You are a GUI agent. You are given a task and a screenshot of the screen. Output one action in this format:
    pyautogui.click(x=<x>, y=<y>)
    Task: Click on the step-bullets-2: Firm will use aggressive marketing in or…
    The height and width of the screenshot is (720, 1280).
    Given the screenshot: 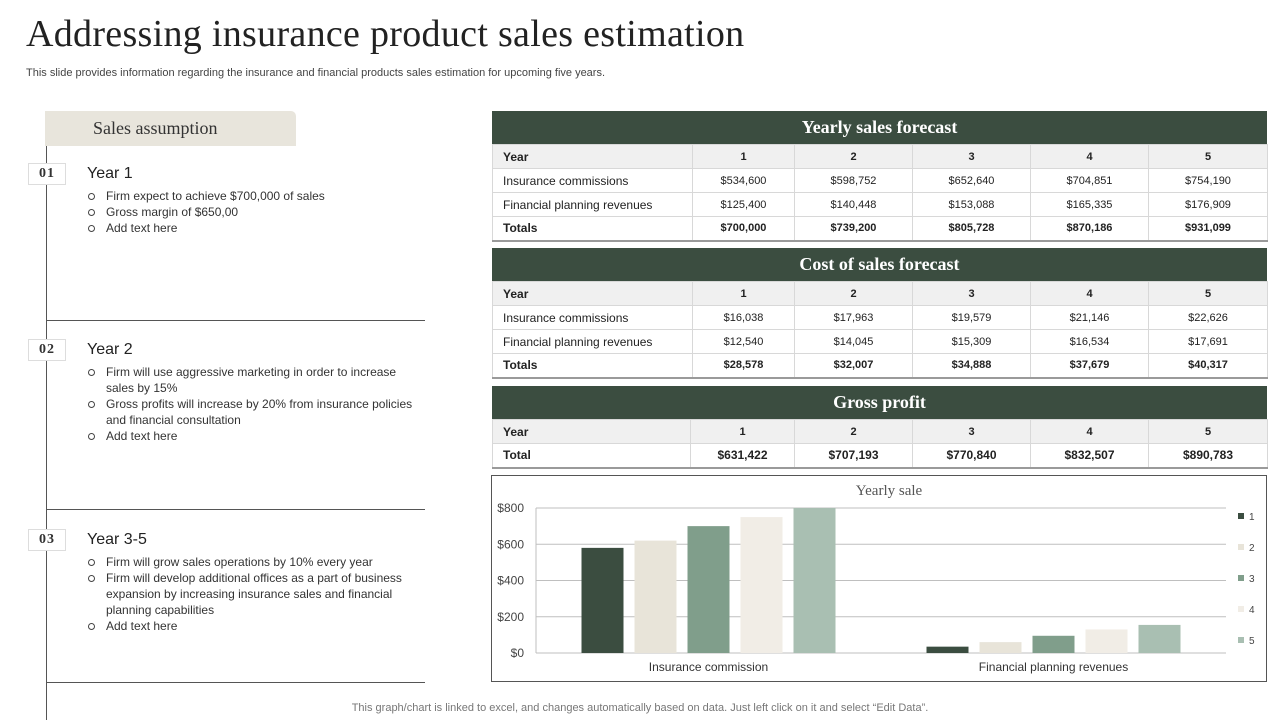 What is the action you would take?
    pyautogui.click(x=252, y=404)
    